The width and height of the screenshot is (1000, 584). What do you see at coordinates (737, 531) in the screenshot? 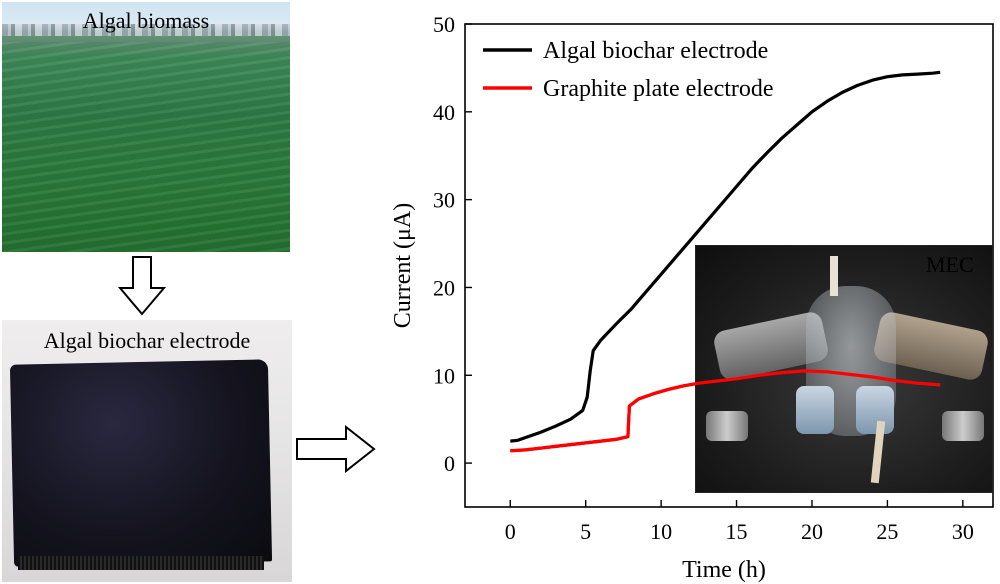
I see `x-tick-label: 15` at bounding box center [737, 531].